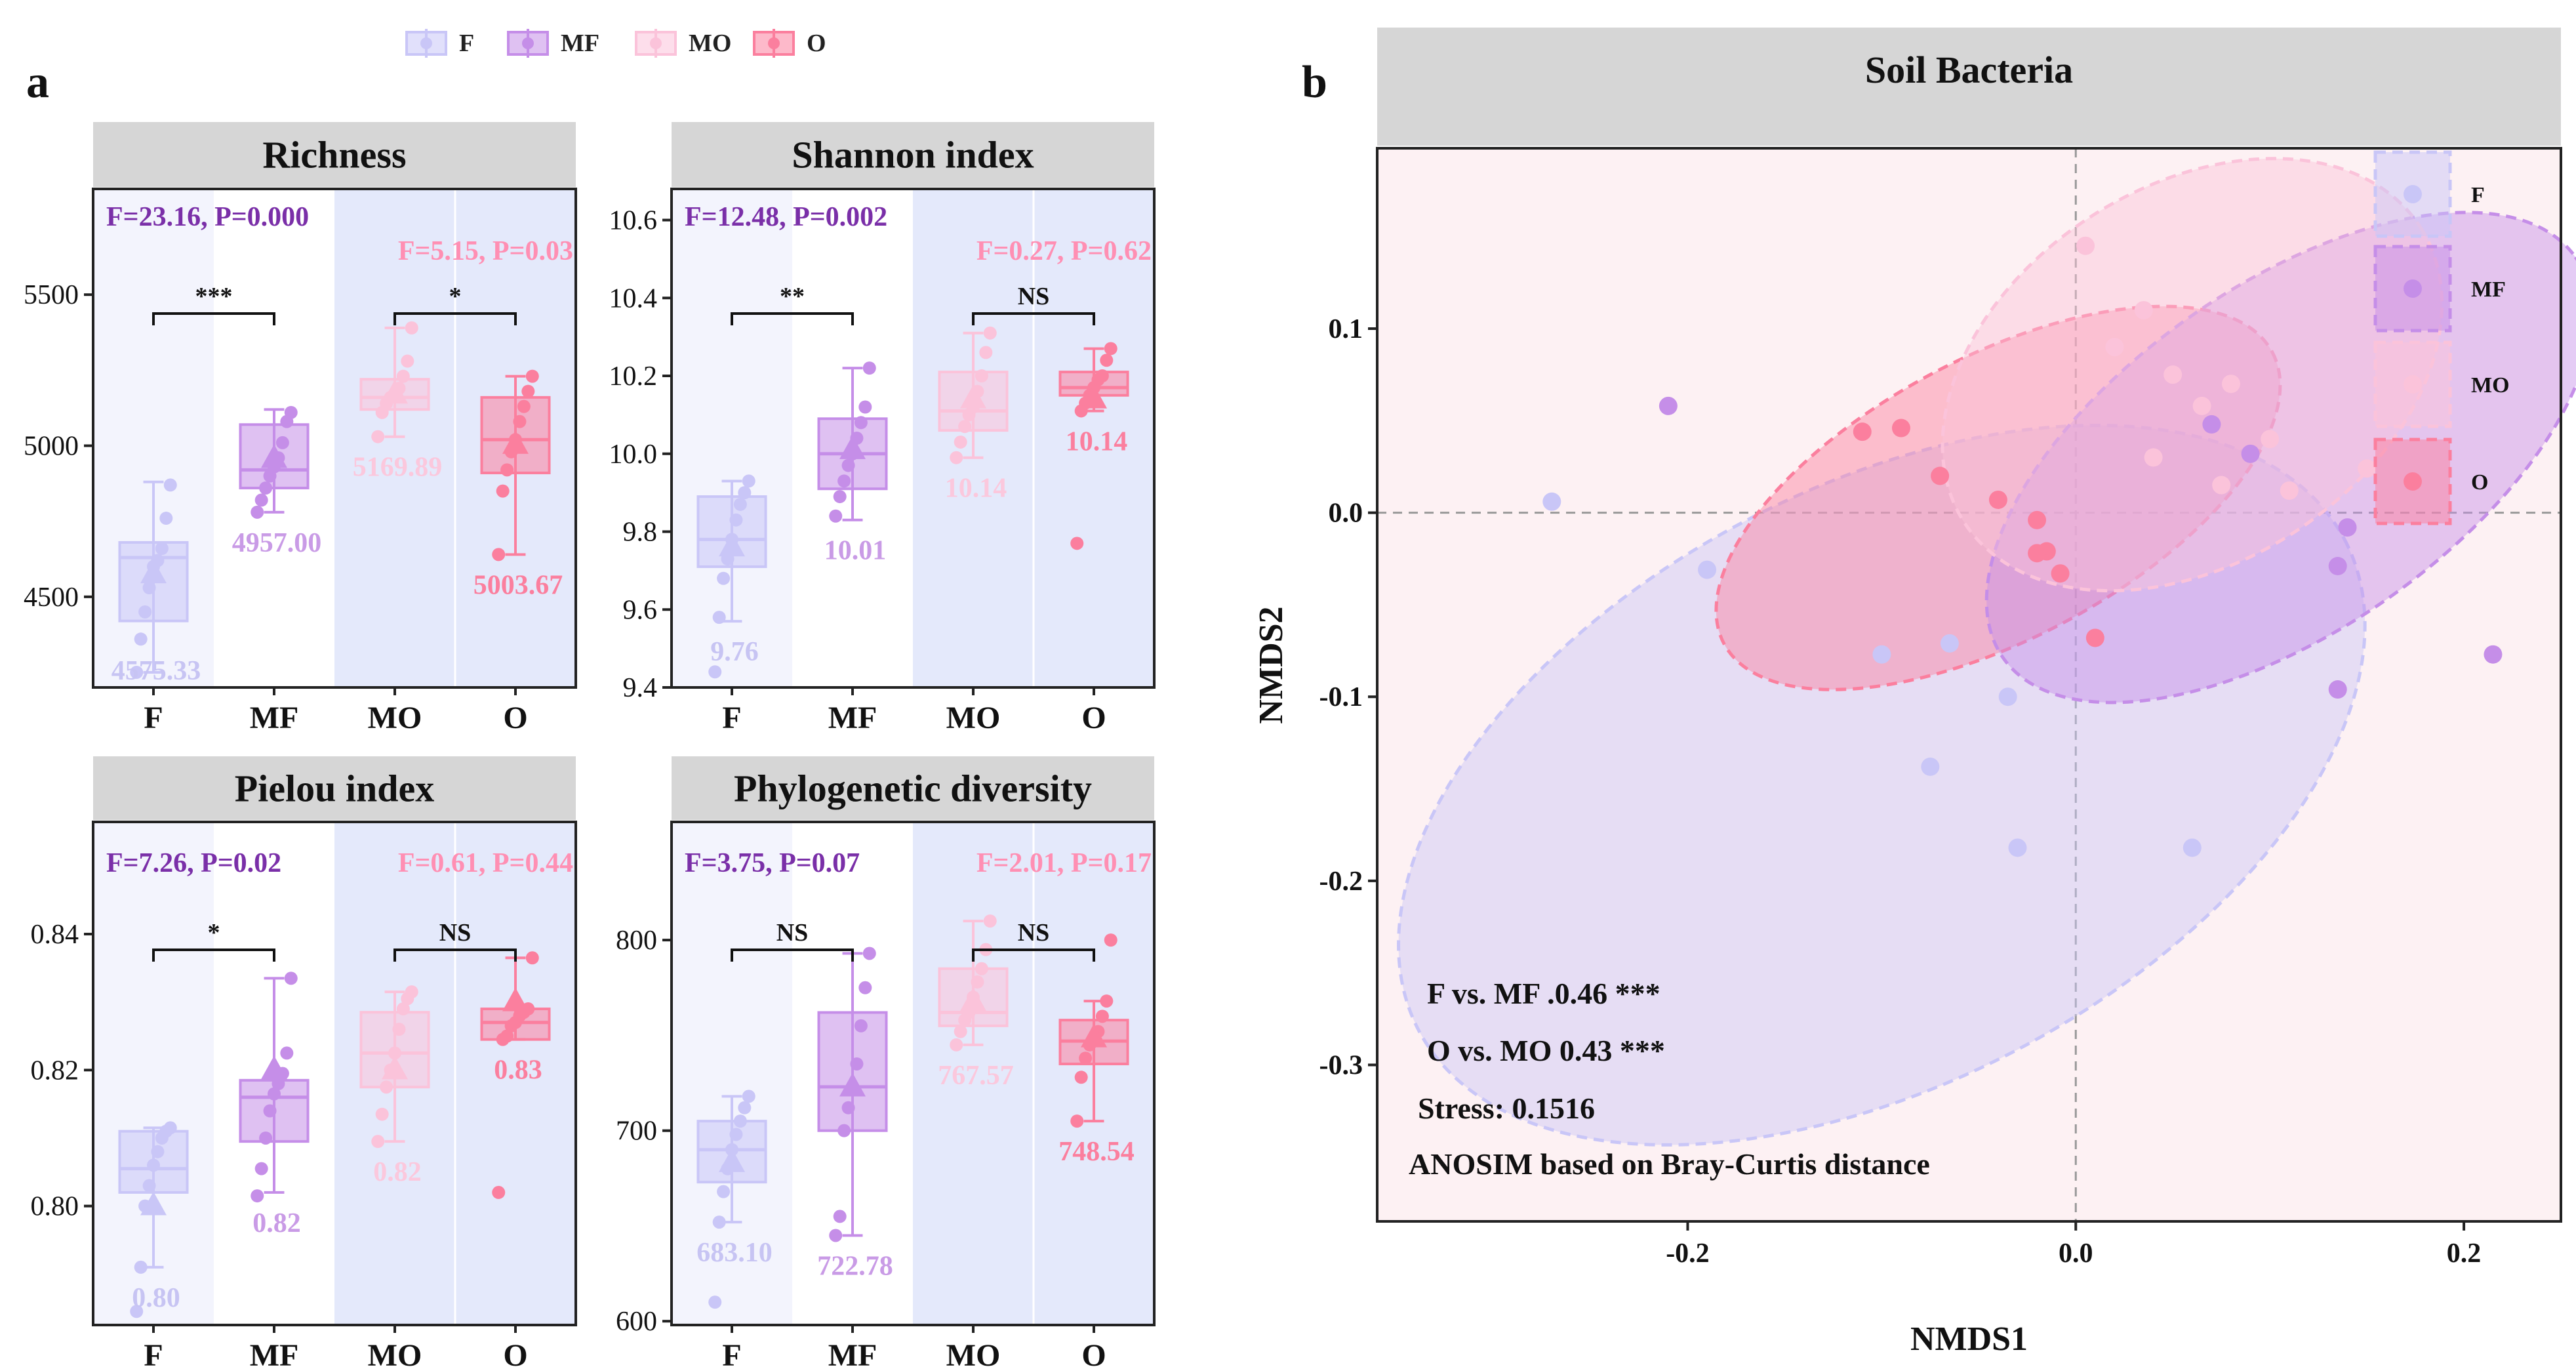 Image resolution: width=2576 pixels, height=1367 pixels. What do you see at coordinates (656, 43) in the screenshot?
I see `legend-key-mo` at bounding box center [656, 43].